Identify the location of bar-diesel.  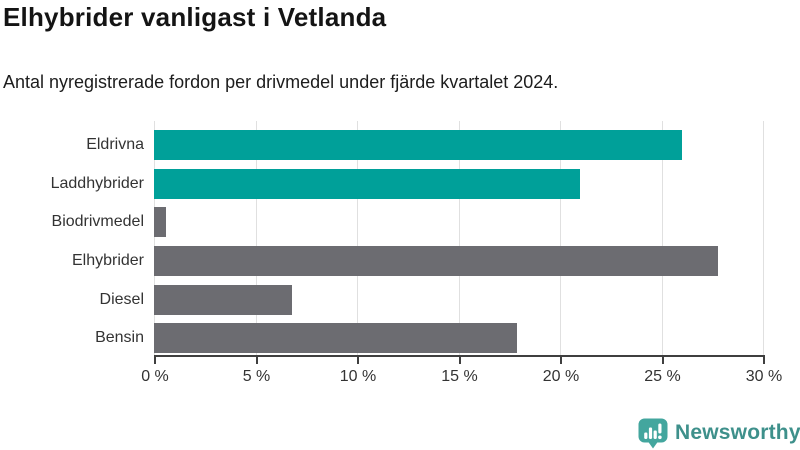
(223, 299).